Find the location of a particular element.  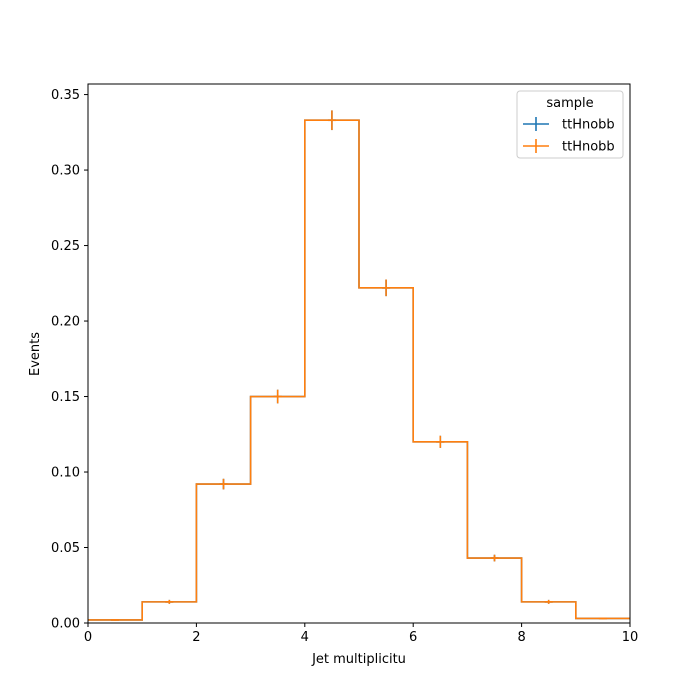

x-tick-label: 6 is located at coordinates (413, 637).